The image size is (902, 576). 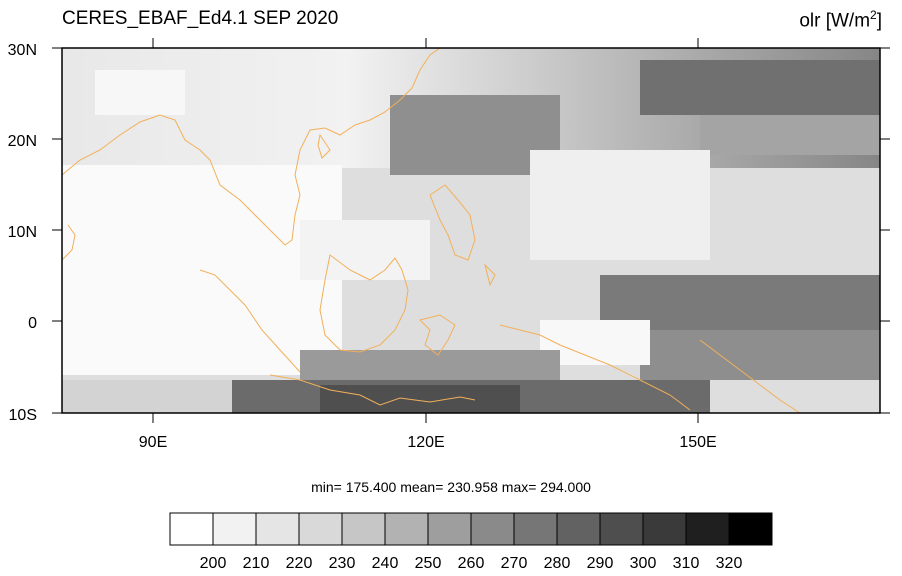 I want to click on colorbar-label: 280, so click(x=557, y=563).